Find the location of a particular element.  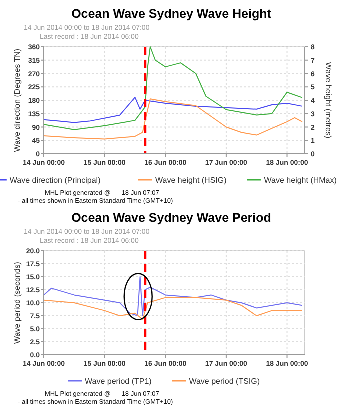

legend-label: Wave period (TP1) is located at coordinates (118, 381).